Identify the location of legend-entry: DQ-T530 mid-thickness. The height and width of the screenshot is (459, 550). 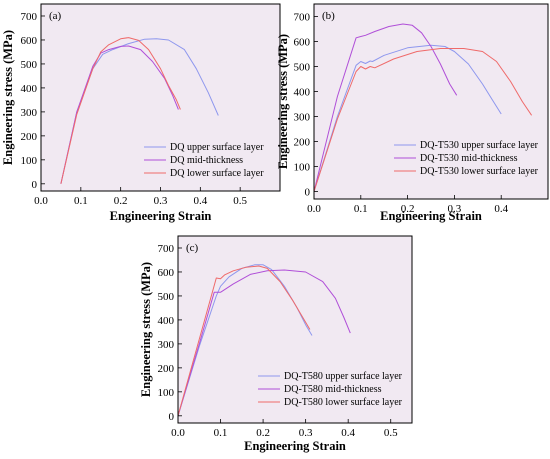
(469, 158).